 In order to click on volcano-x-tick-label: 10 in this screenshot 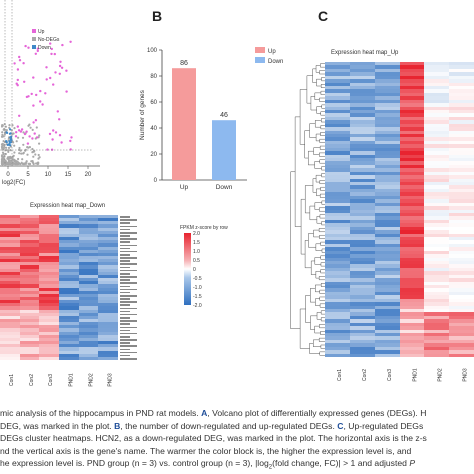, I will do `click(48, 175)`.